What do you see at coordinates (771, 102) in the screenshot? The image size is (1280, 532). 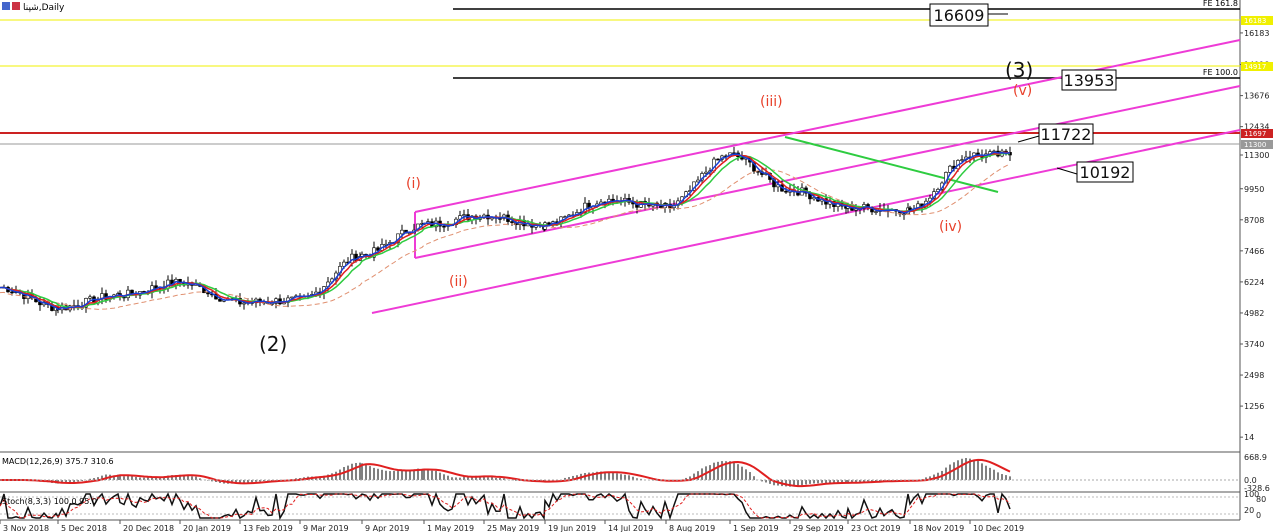 I see `wave-label-iii: (iii)` at bounding box center [771, 102].